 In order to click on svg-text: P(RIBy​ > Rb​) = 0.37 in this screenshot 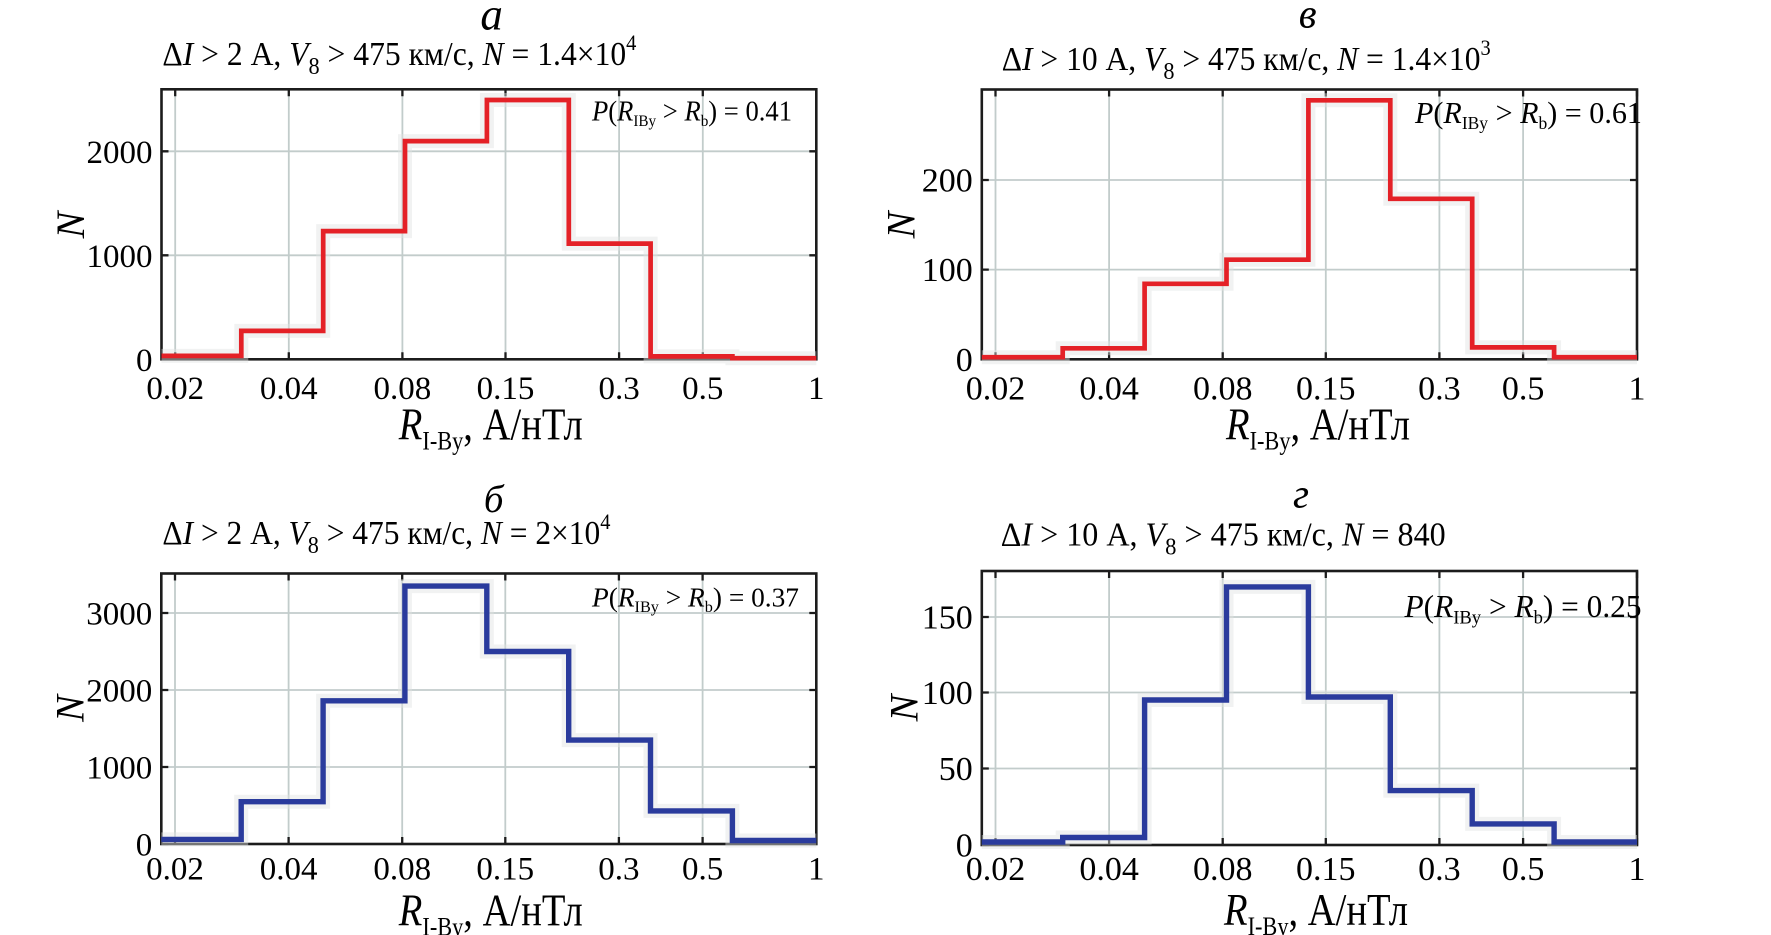, I will do `click(695, 599)`.